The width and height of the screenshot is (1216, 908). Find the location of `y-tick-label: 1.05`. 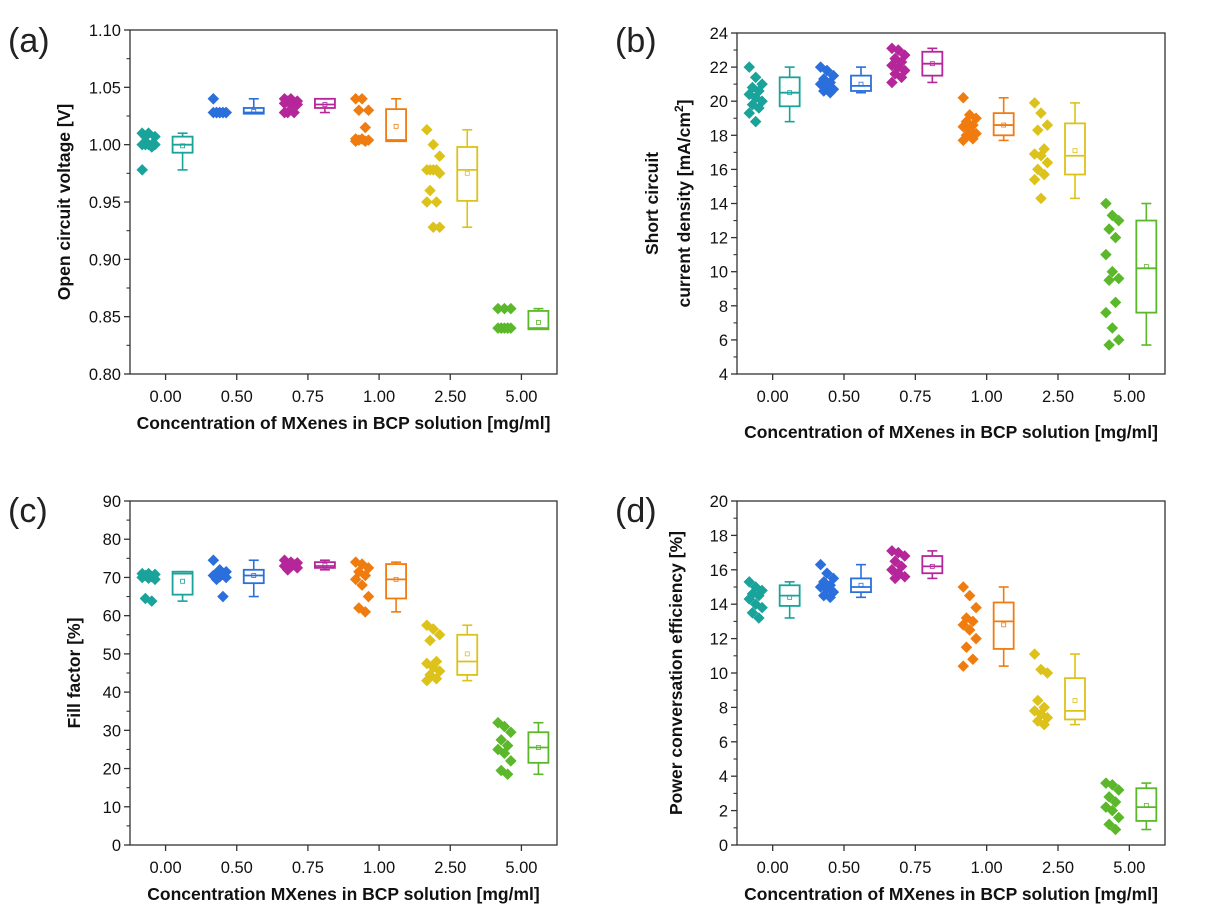

y-tick-label: 1.05 is located at coordinates (105, 88).